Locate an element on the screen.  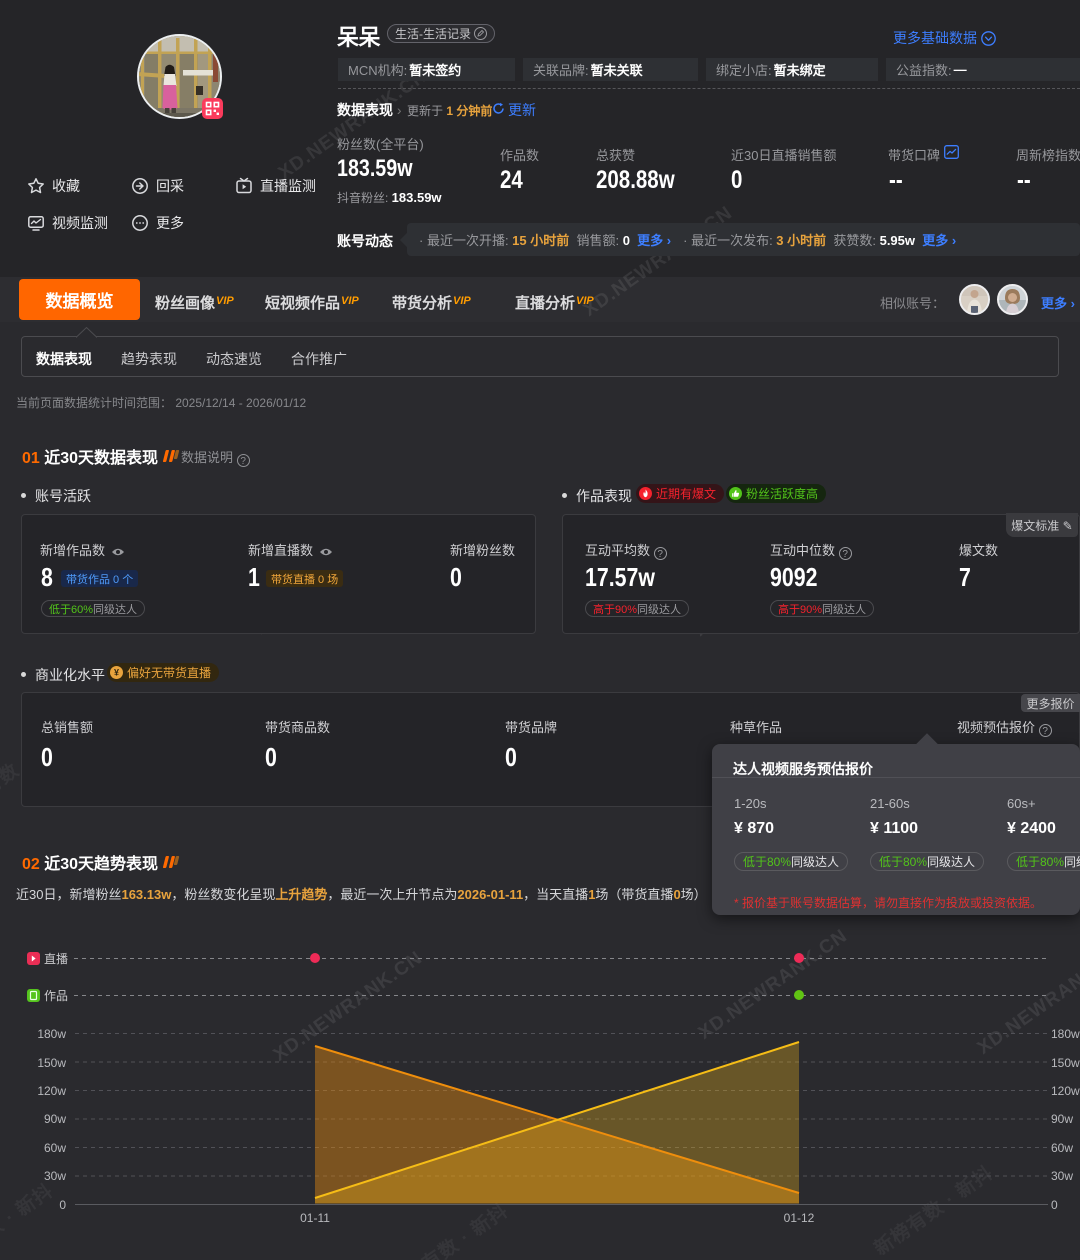
svg-text: 01-12 is located at coordinates (799, 1218).